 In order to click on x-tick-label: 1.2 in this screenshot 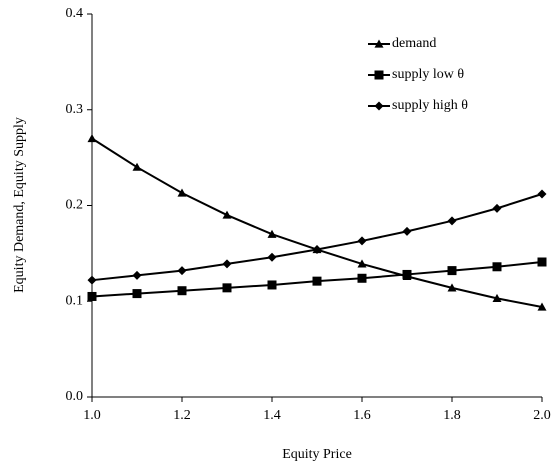, I will do `click(182, 415)`.